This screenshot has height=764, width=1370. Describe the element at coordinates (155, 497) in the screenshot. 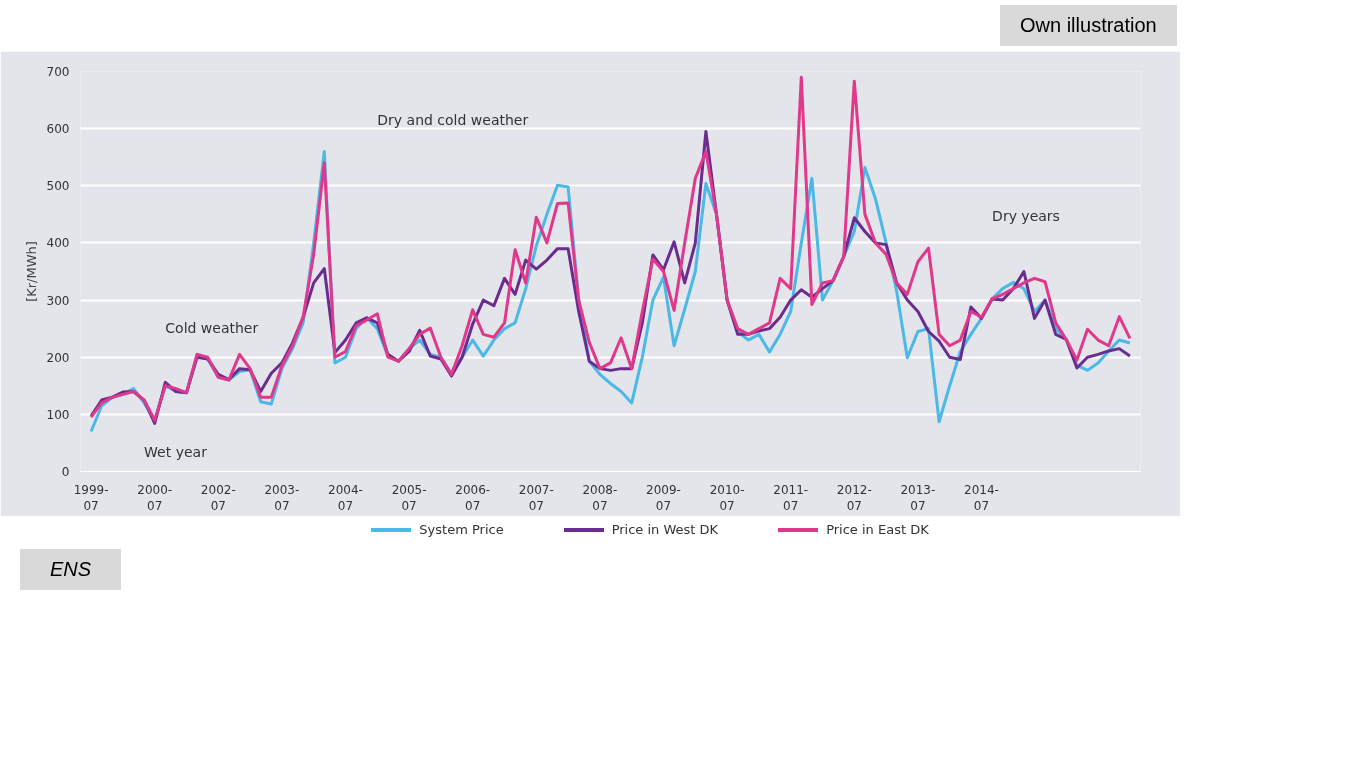

I see `x-tick-label: 2000- 07` at that location.